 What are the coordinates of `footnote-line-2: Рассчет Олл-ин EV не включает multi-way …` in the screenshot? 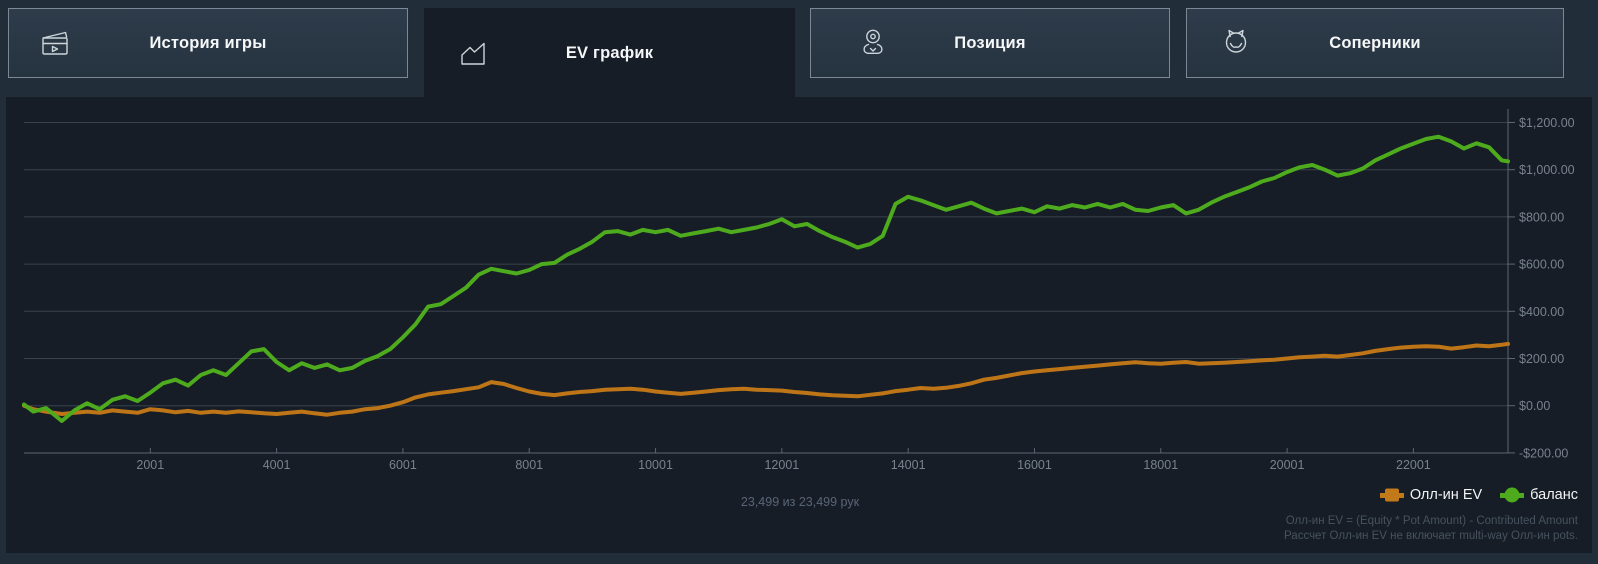 It's located at (1431, 536).